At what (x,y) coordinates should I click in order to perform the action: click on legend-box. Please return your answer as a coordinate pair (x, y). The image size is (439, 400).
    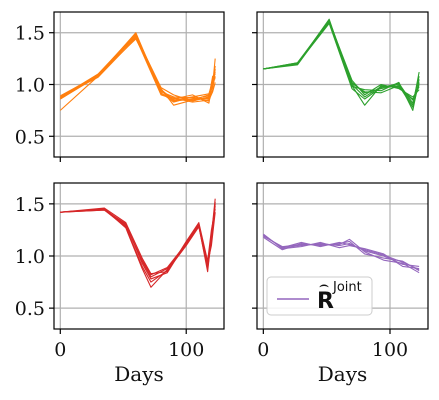
    Looking at the image, I should click on (319, 296).